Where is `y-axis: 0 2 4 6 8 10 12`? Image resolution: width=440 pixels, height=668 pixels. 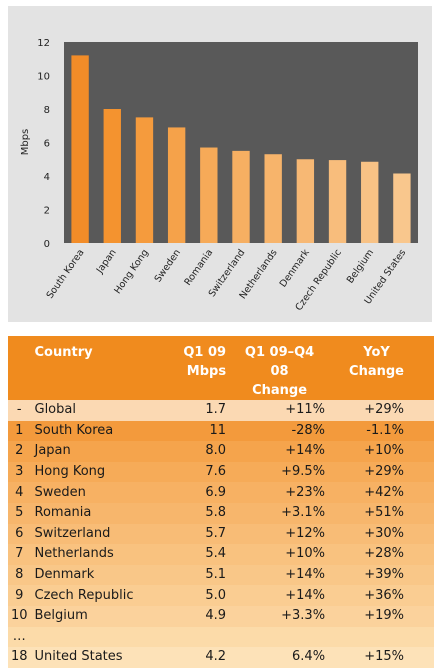 y-axis: 0 2 4 6 8 10 12 is located at coordinates (43, 144).